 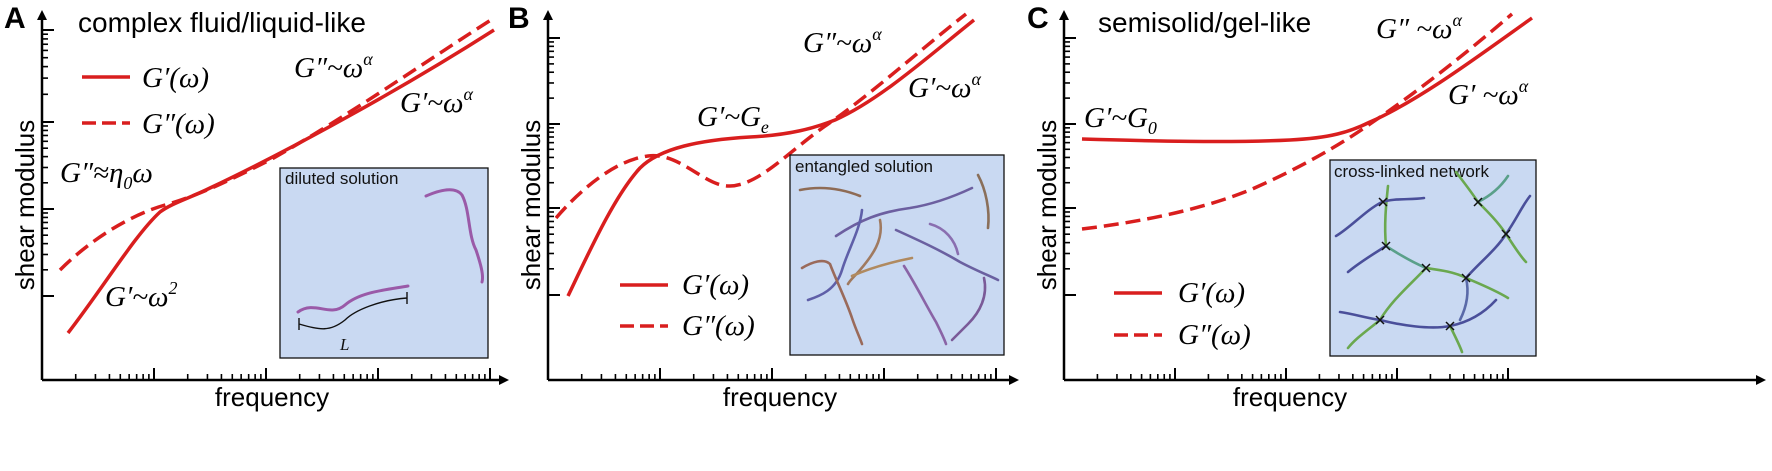 I want to click on panel-c-storage-curve, so click(x=1307, y=80).